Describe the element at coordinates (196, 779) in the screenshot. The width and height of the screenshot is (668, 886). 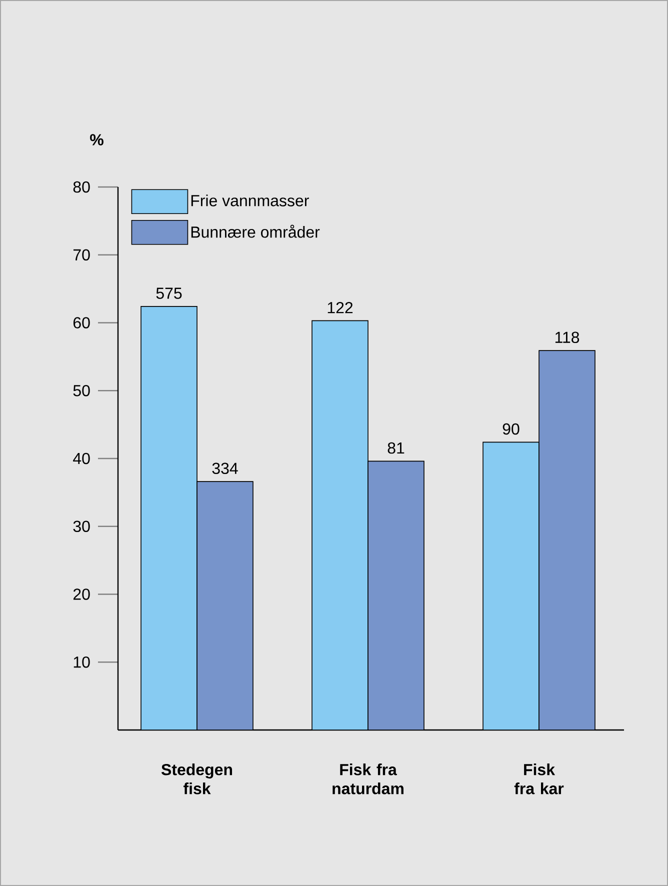
I see `x-tick-label: Stedegen fisk` at that location.